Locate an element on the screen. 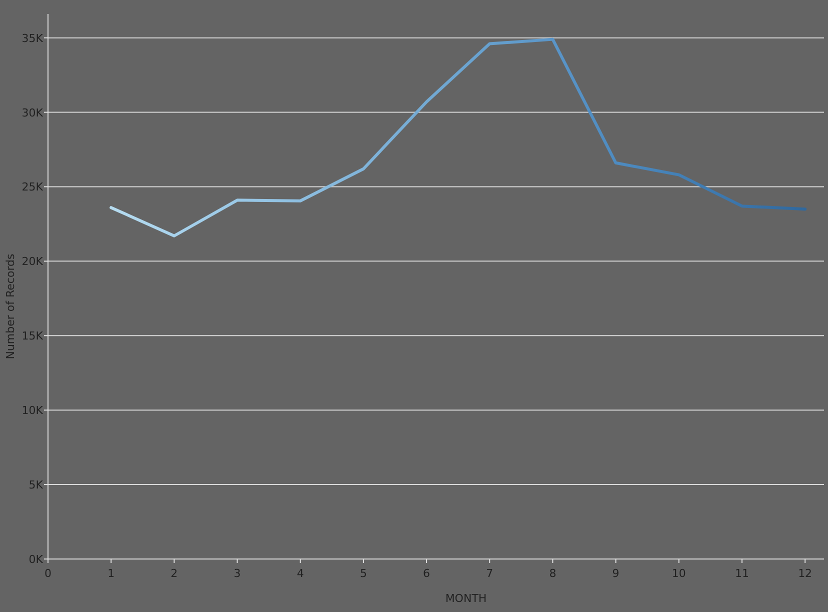 This screenshot has width=828, height=612. y-tick-label: 35K is located at coordinates (33, 38).